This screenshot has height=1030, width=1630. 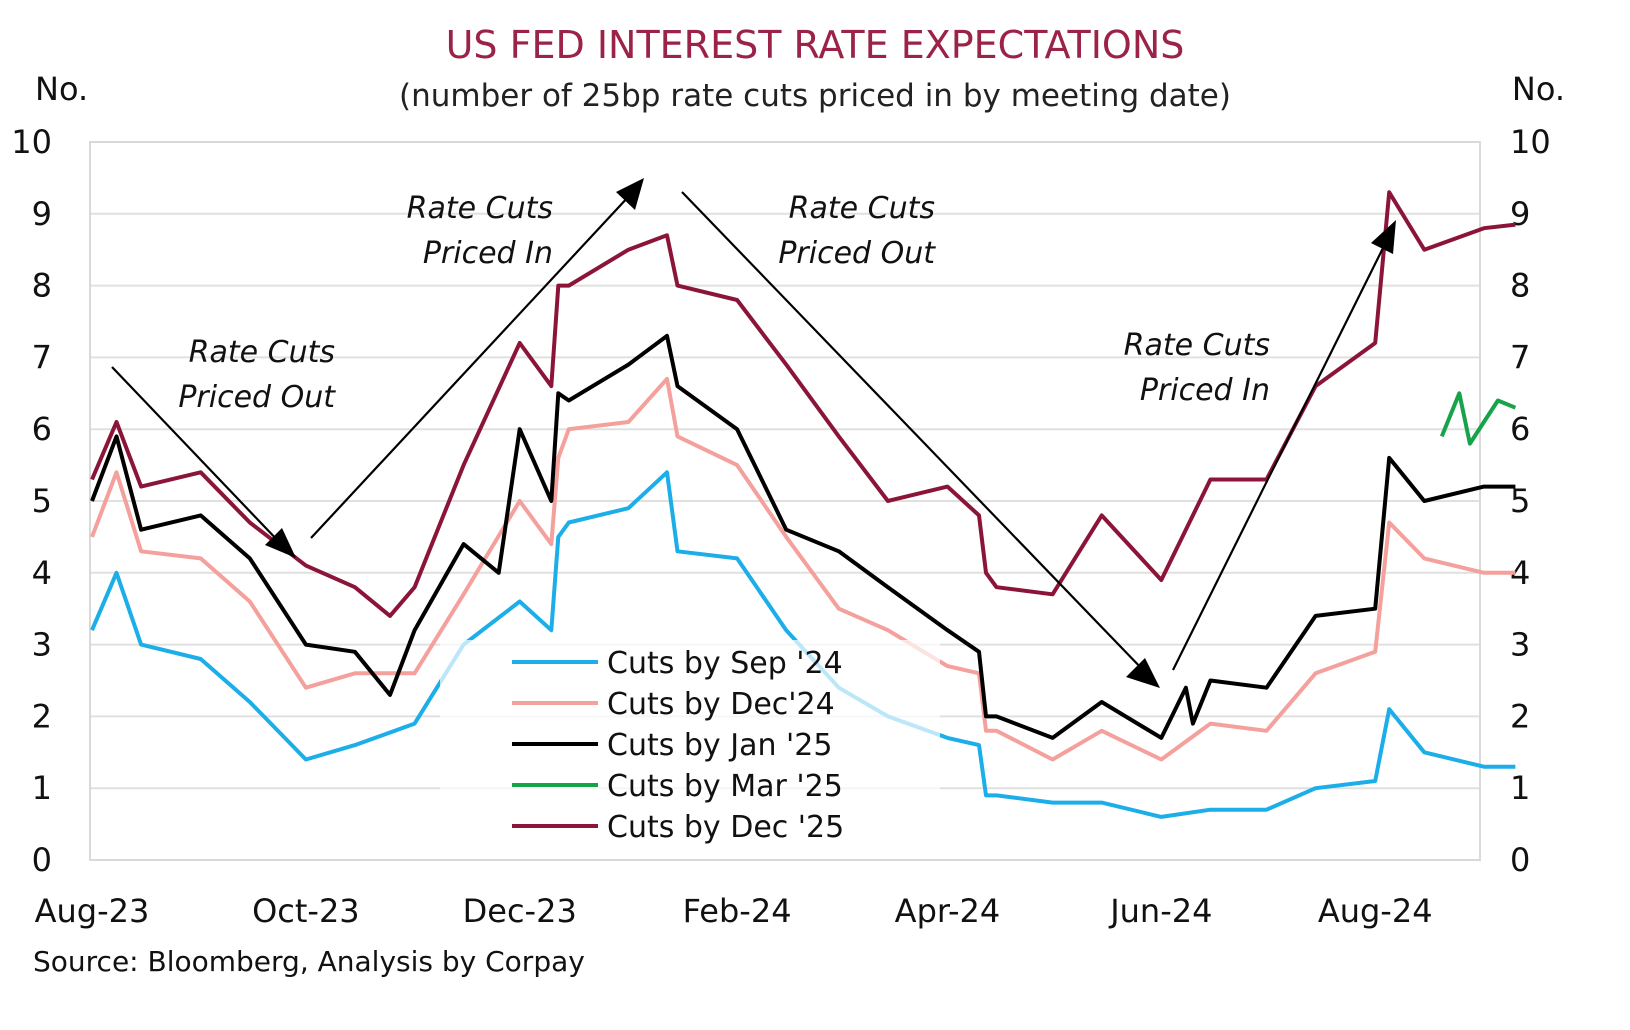 I want to click on annotation-priced-out-2: Rate Cuts Priced Out, so click(x=920, y=439).